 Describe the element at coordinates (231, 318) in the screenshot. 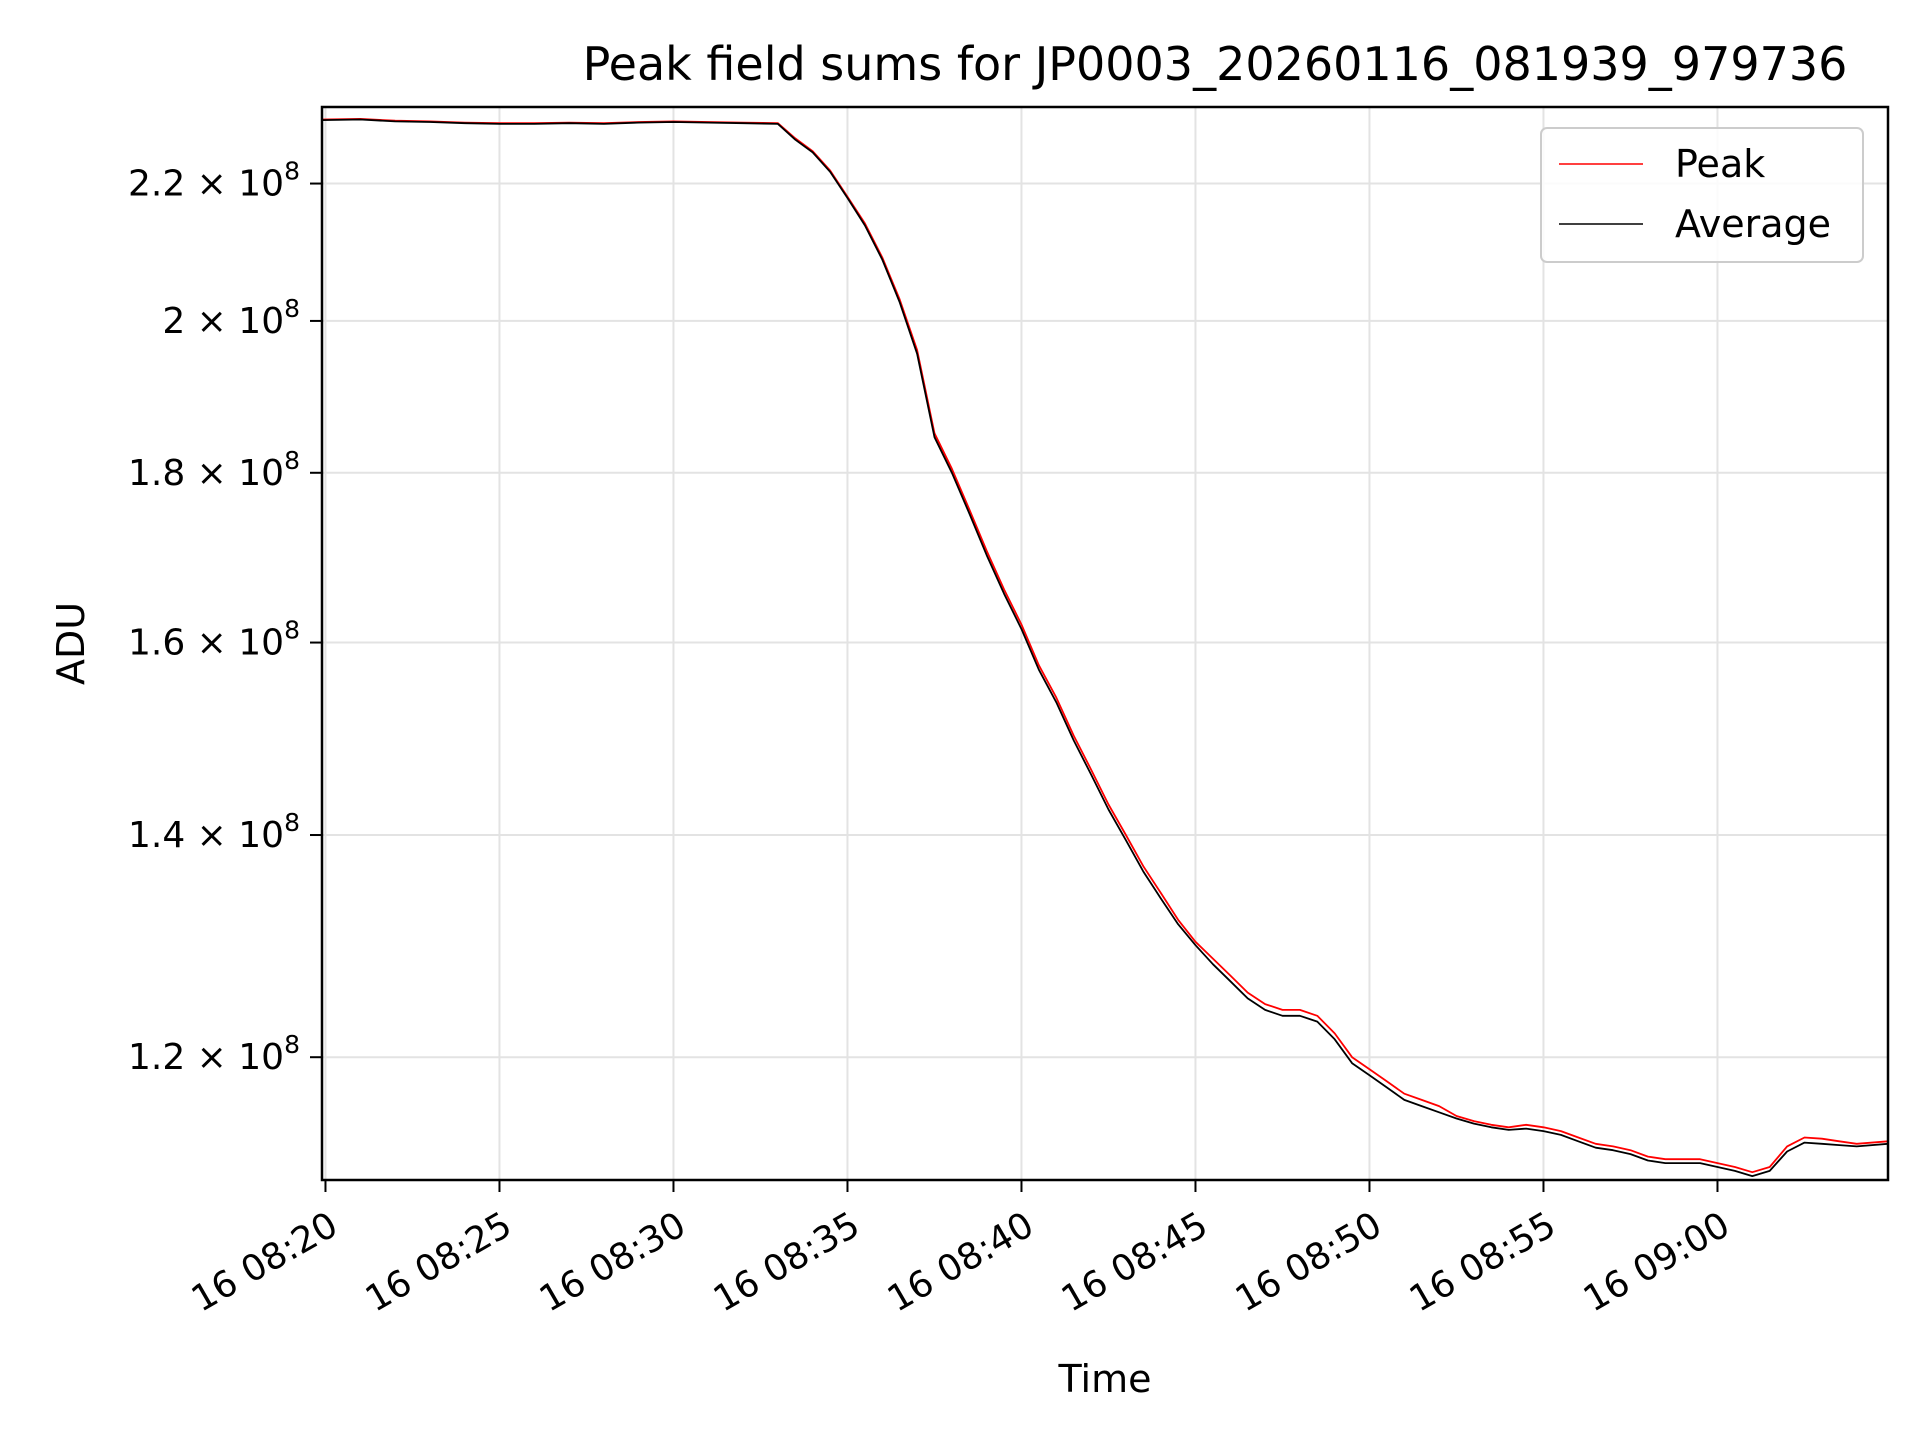

I see `y-tick-label: 2 × 108` at that location.